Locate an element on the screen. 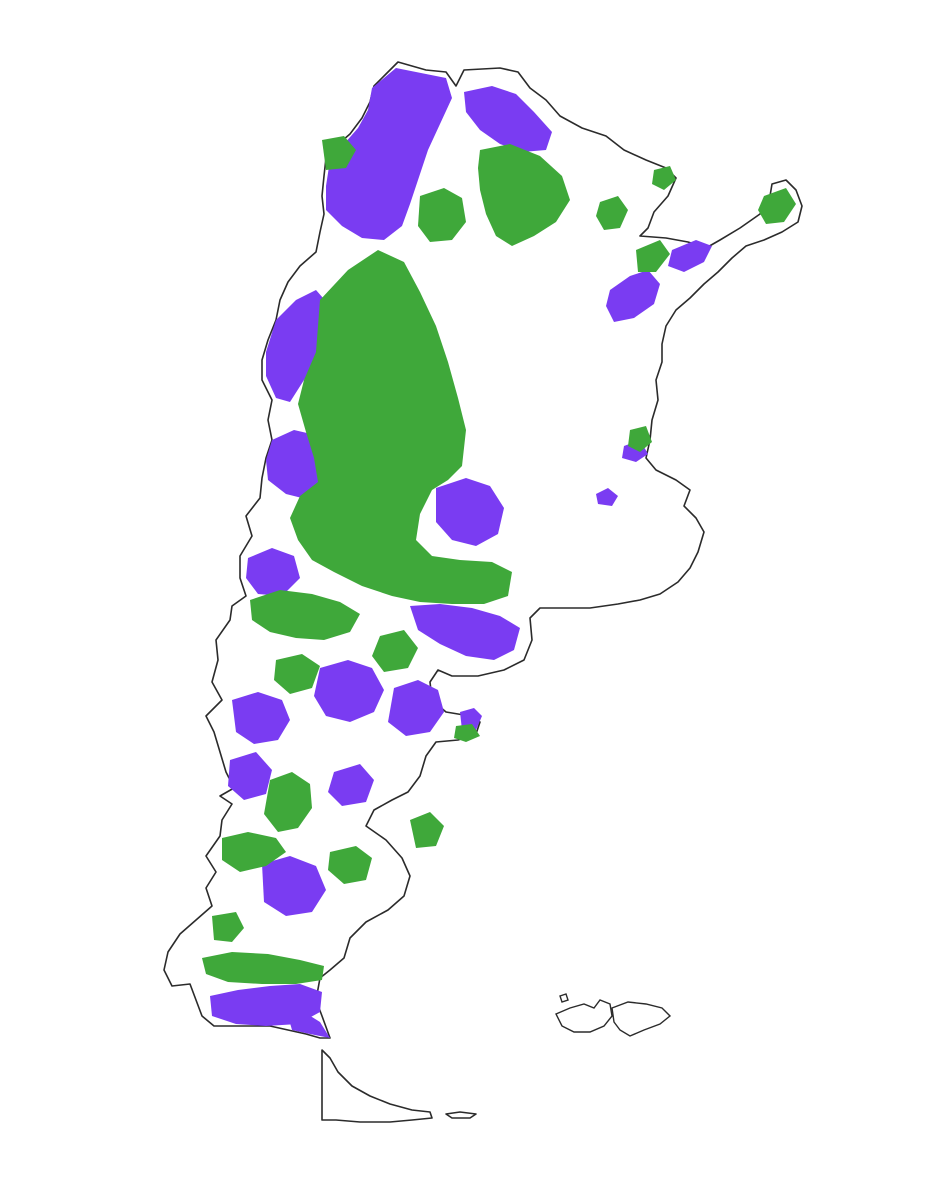  west-island-outline is located at coordinates (584, 1016).